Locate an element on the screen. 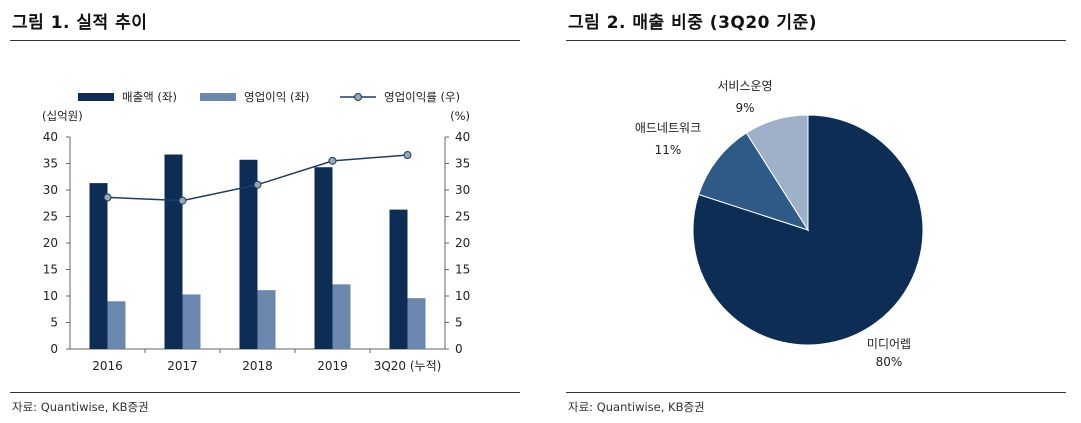  chart-title: 그림 1. 실적 추이 is located at coordinates (80, 23).